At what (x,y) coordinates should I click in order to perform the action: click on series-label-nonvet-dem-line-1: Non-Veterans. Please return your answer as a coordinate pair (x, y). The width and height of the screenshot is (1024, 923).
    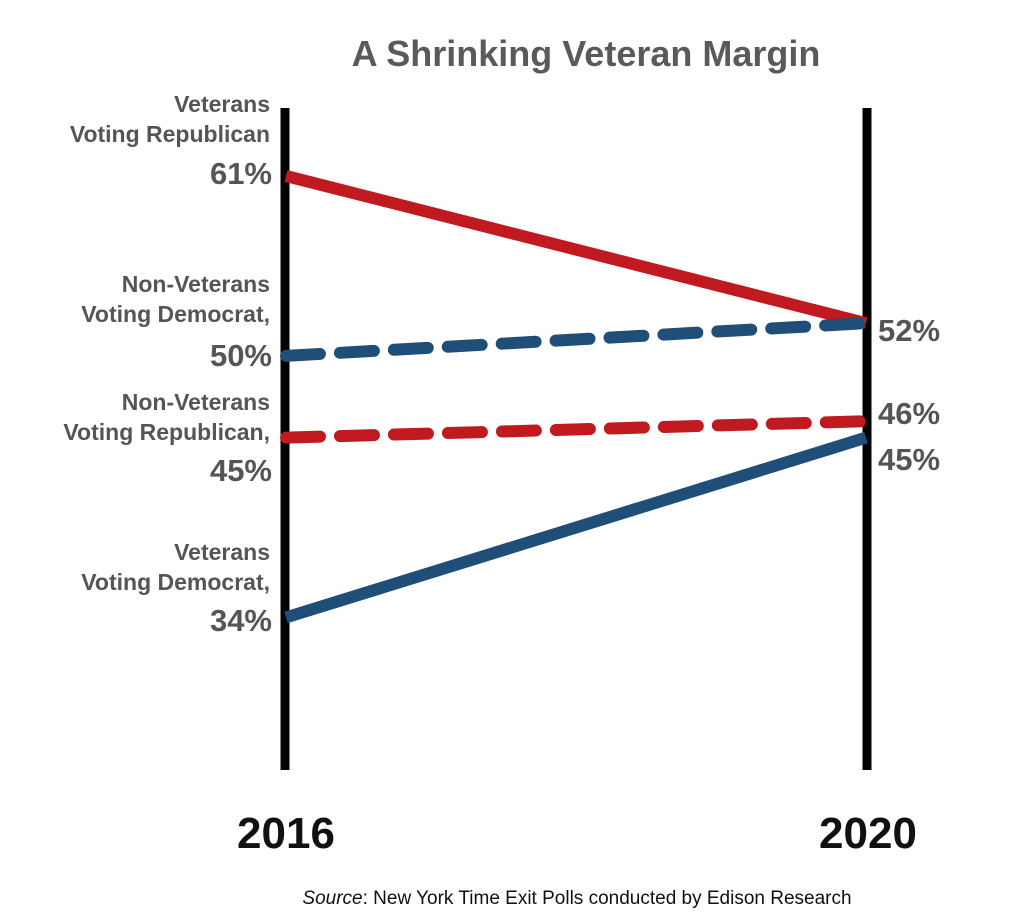
    Looking at the image, I should click on (196, 284).